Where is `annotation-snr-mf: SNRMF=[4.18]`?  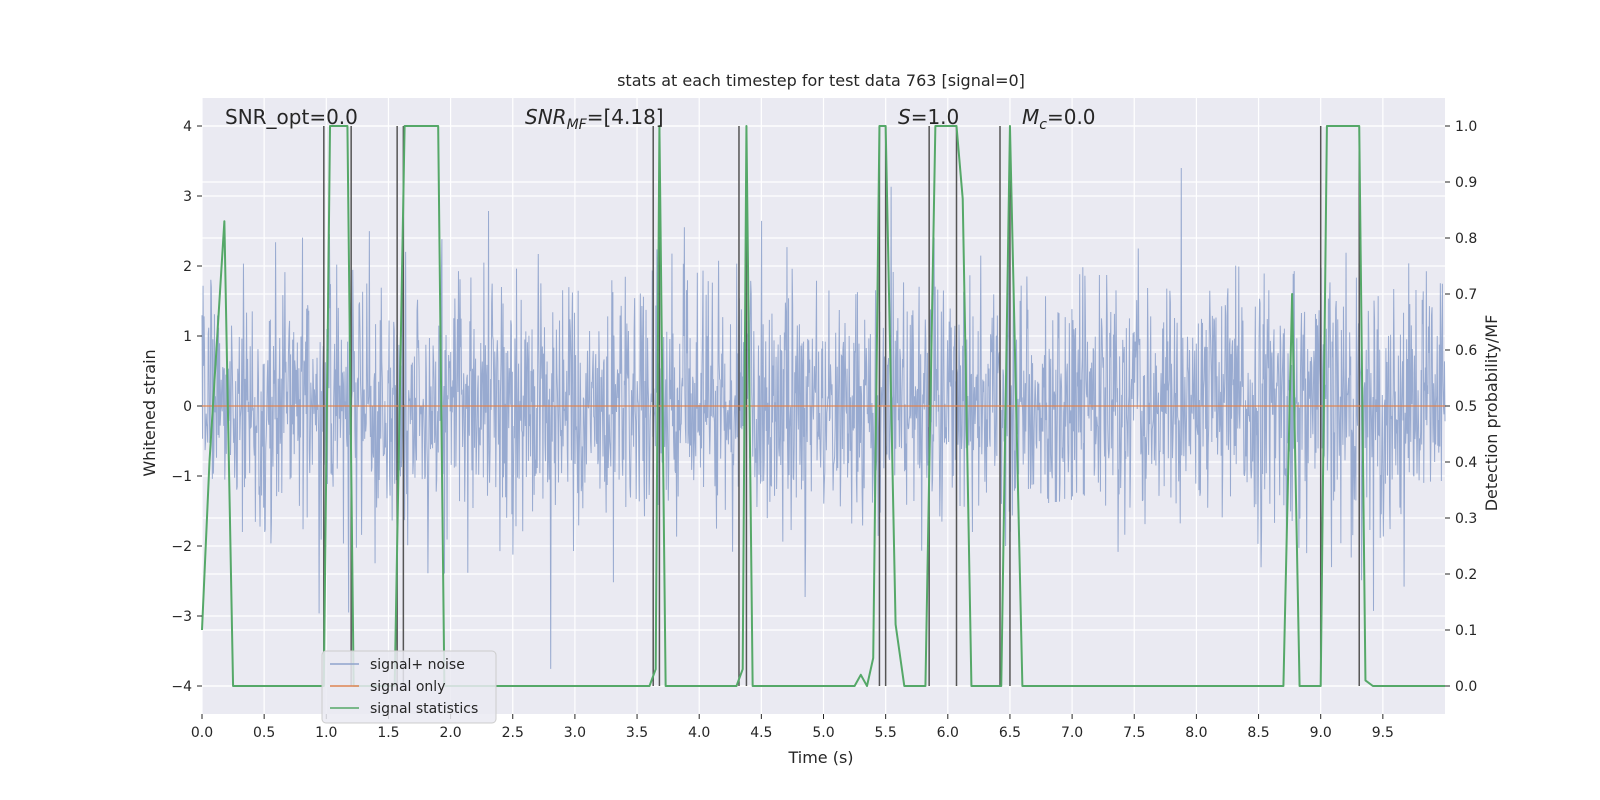 annotation-snr-mf: SNRMF=[4.18] is located at coordinates (594, 119).